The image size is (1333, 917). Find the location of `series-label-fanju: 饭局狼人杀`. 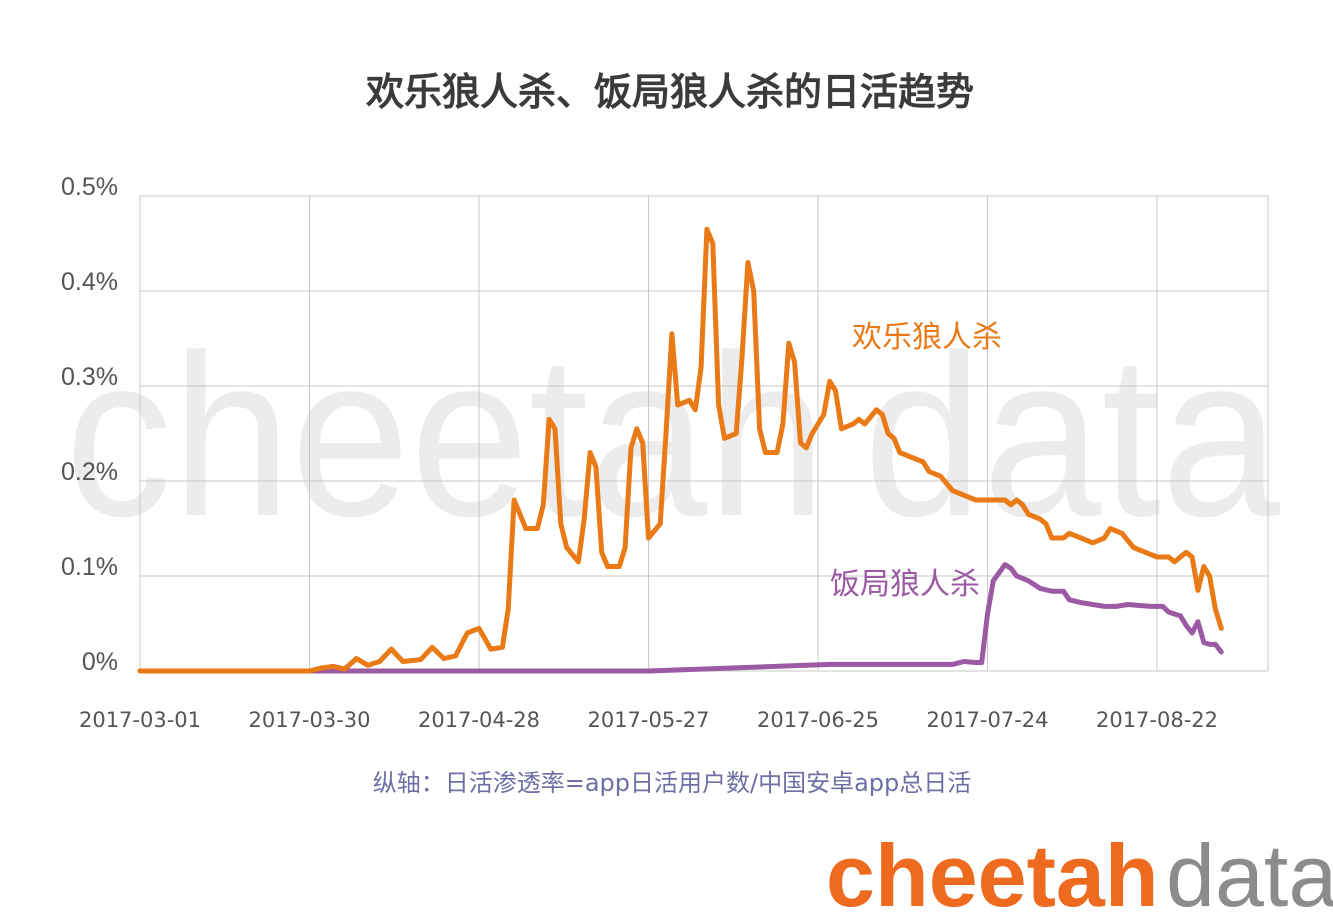

series-label-fanju: 饭局狼人杀 is located at coordinates (905, 584).